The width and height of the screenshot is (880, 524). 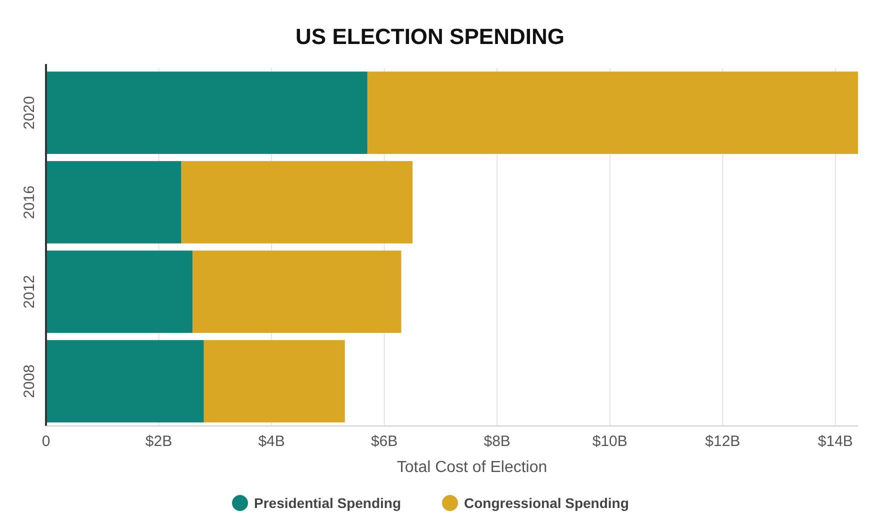 I want to click on x-tick-label: $6B, so click(x=384, y=441).